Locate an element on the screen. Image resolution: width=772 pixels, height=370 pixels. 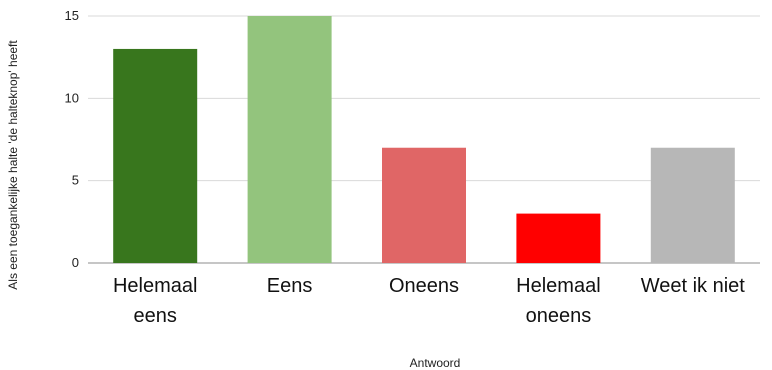
x-tick-label: Oneens is located at coordinates (424, 286).